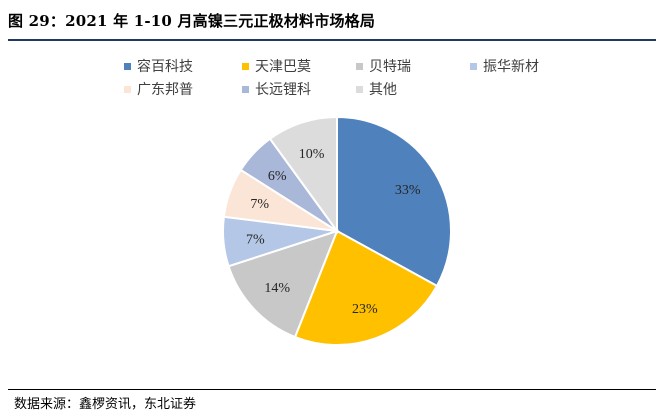  I want to click on source-note: 数据来源：鑫椤资讯，东北证券, so click(105, 404).